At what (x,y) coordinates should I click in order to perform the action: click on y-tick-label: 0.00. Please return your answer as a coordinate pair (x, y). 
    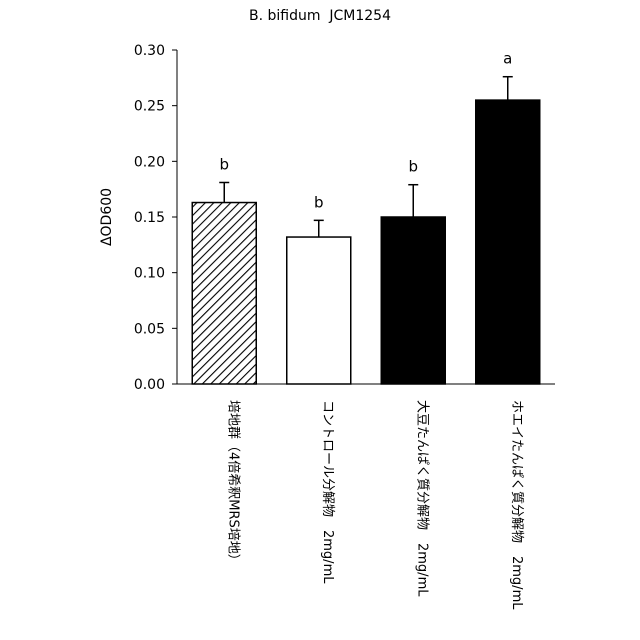
    Looking at the image, I should click on (149, 385).